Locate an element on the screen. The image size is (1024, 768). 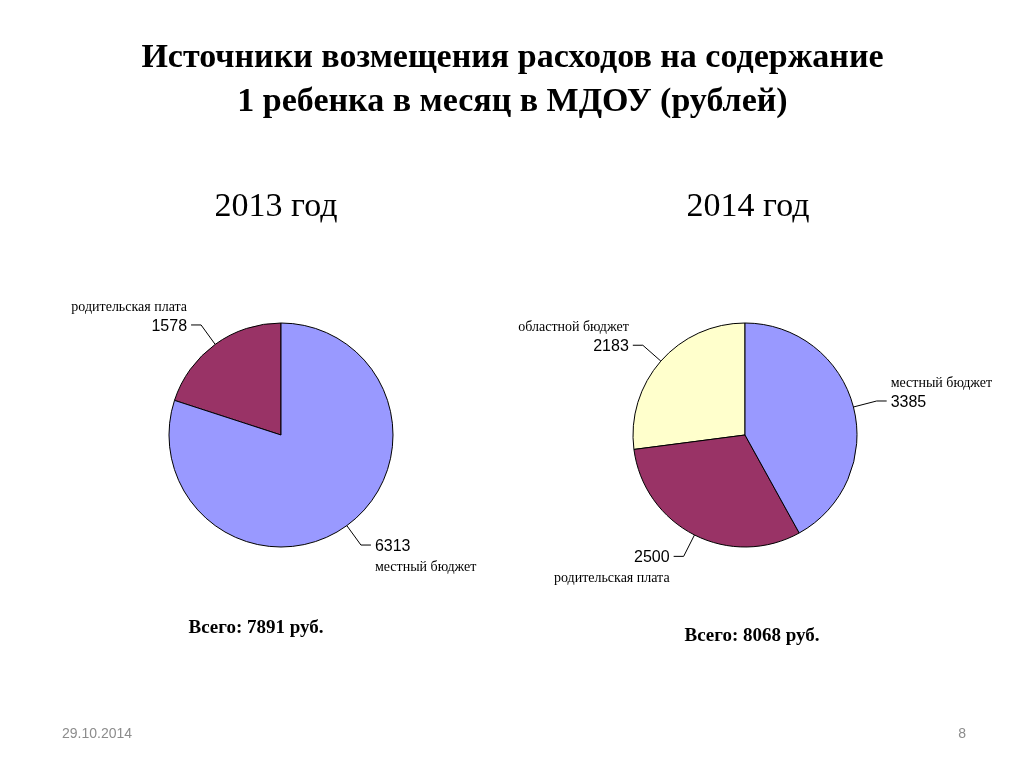
data-label: 6313 is located at coordinates (392, 546).